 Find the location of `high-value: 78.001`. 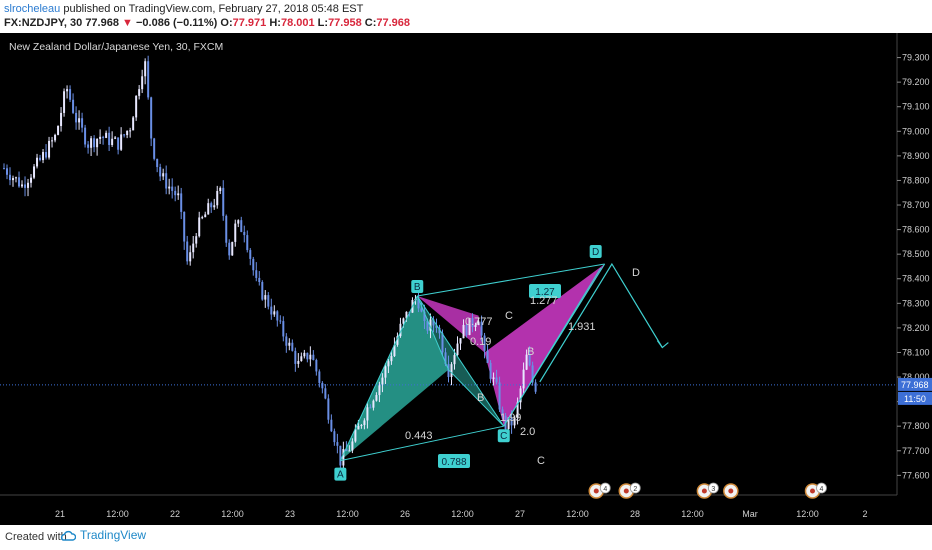

high-value: 78.001 is located at coordinates (297, 23).